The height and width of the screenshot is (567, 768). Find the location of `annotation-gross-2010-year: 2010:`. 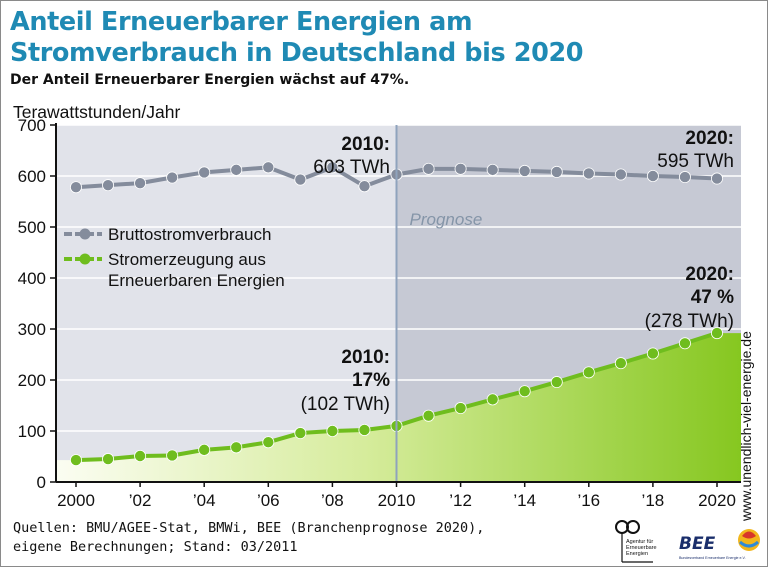

annotation-gross-2010-year: 2010: is located at coordinates (365, 144).